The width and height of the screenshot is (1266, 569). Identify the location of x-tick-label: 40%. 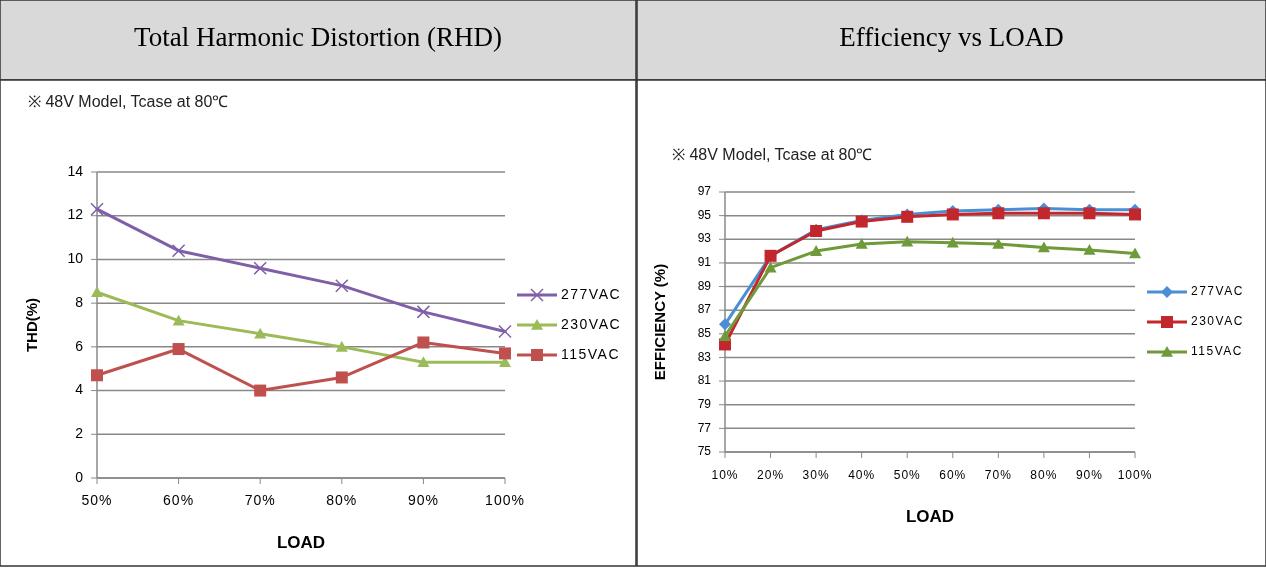
(862, 475).